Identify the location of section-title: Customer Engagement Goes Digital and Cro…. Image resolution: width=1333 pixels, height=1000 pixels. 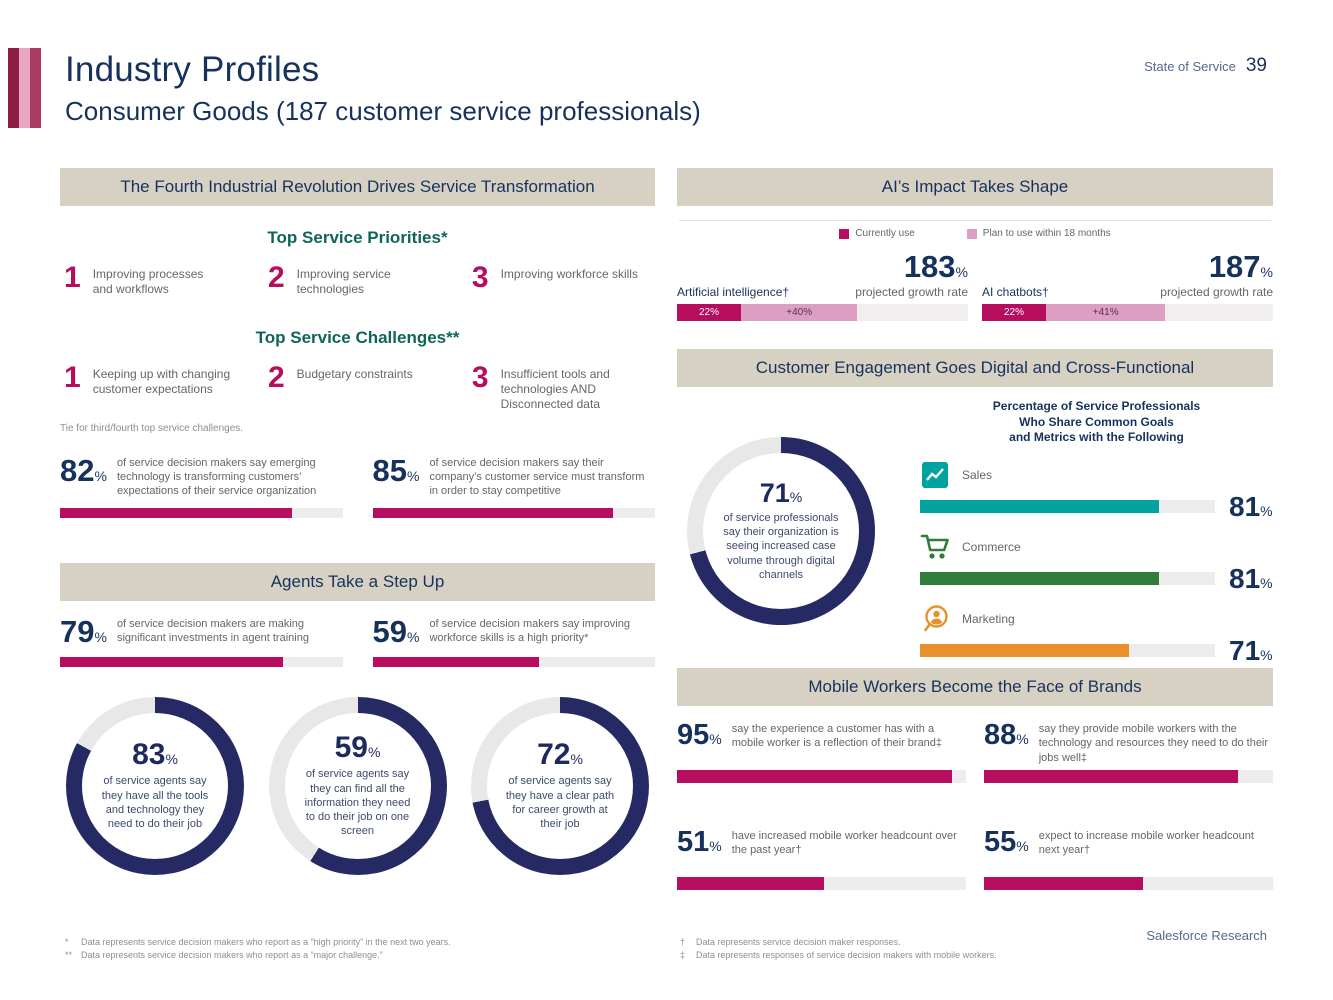
(975, 367).